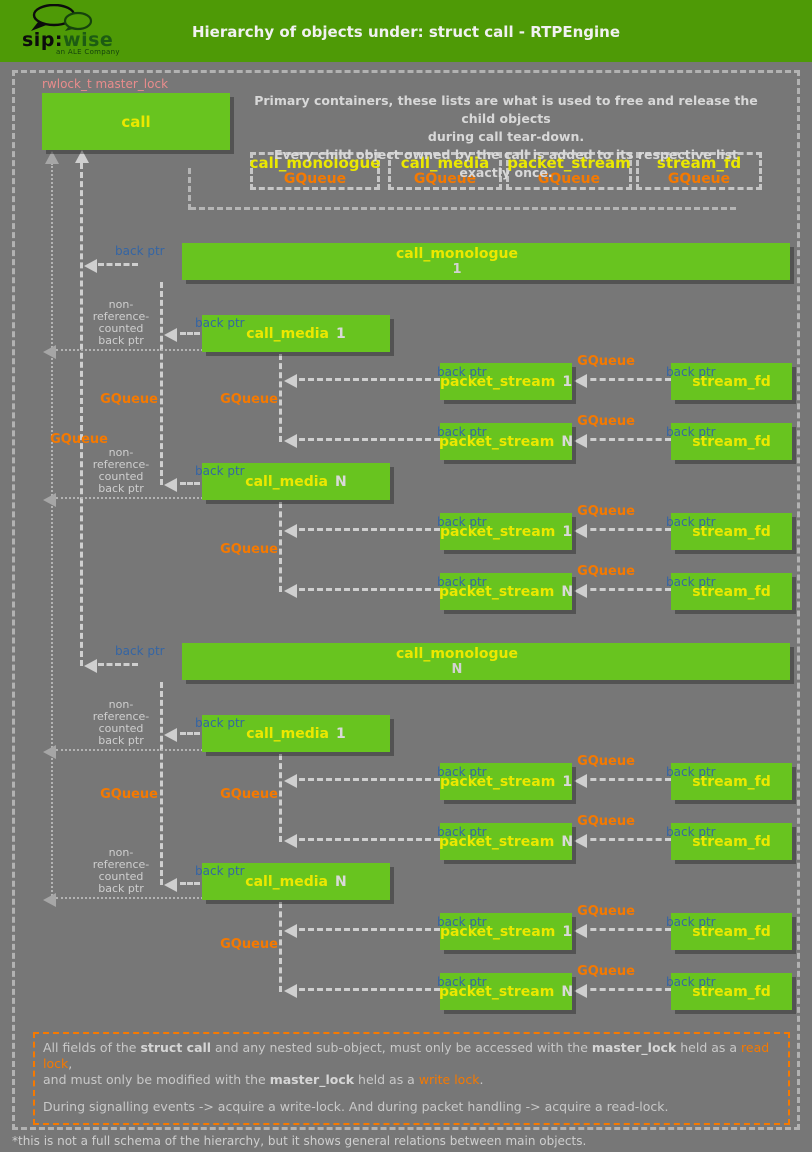 The image size is (812, 1152). What do you see at coordinates (70, 1063) in the screenshot?
I see `locking-rules-segment: ,` at bounding box center [70, 1063].